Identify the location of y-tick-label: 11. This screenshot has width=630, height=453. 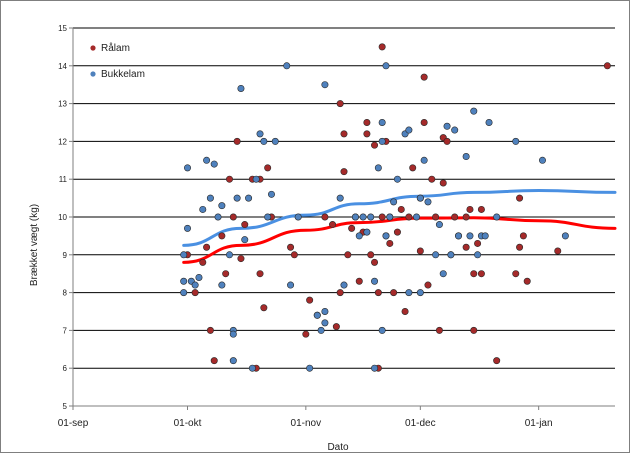
(63, 179).